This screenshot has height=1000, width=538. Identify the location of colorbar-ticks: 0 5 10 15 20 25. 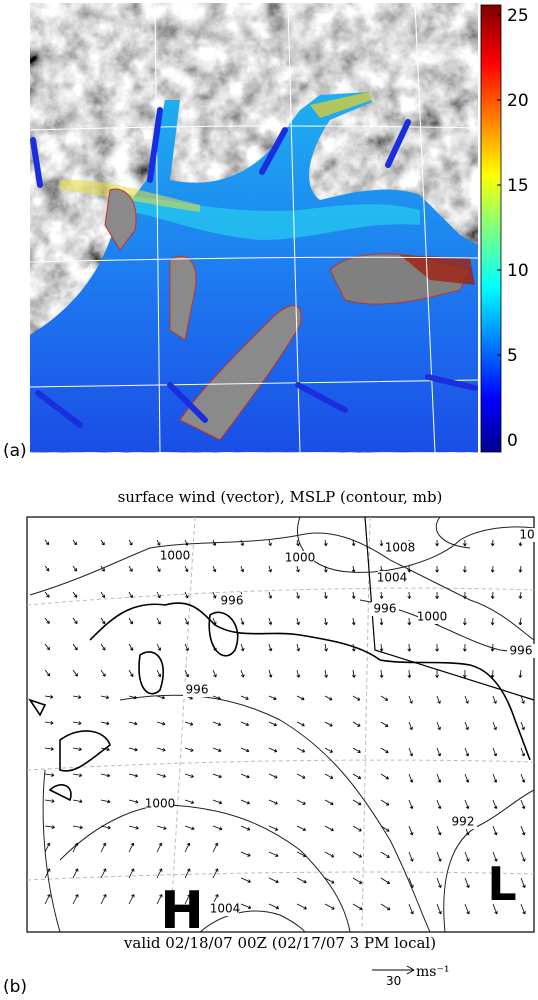
(513, 228).